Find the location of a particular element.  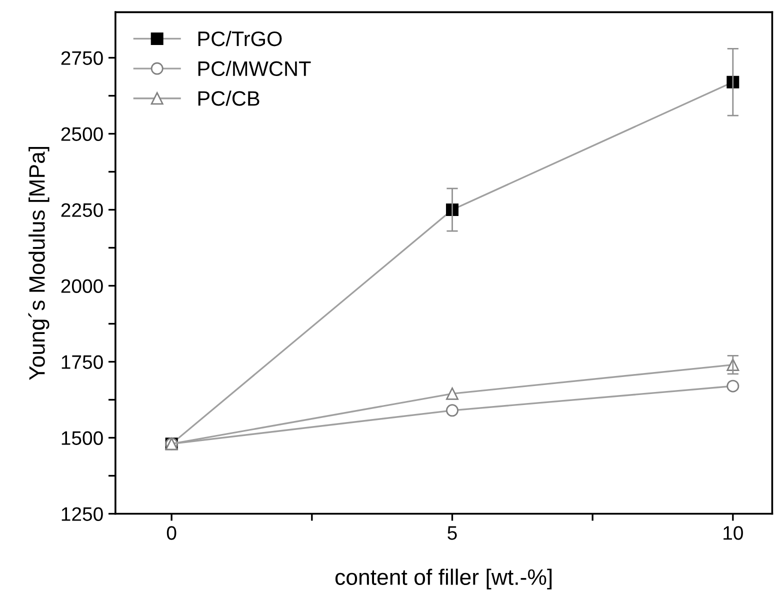

y-tick-label: 1500 is located at coordinates (82, 438).